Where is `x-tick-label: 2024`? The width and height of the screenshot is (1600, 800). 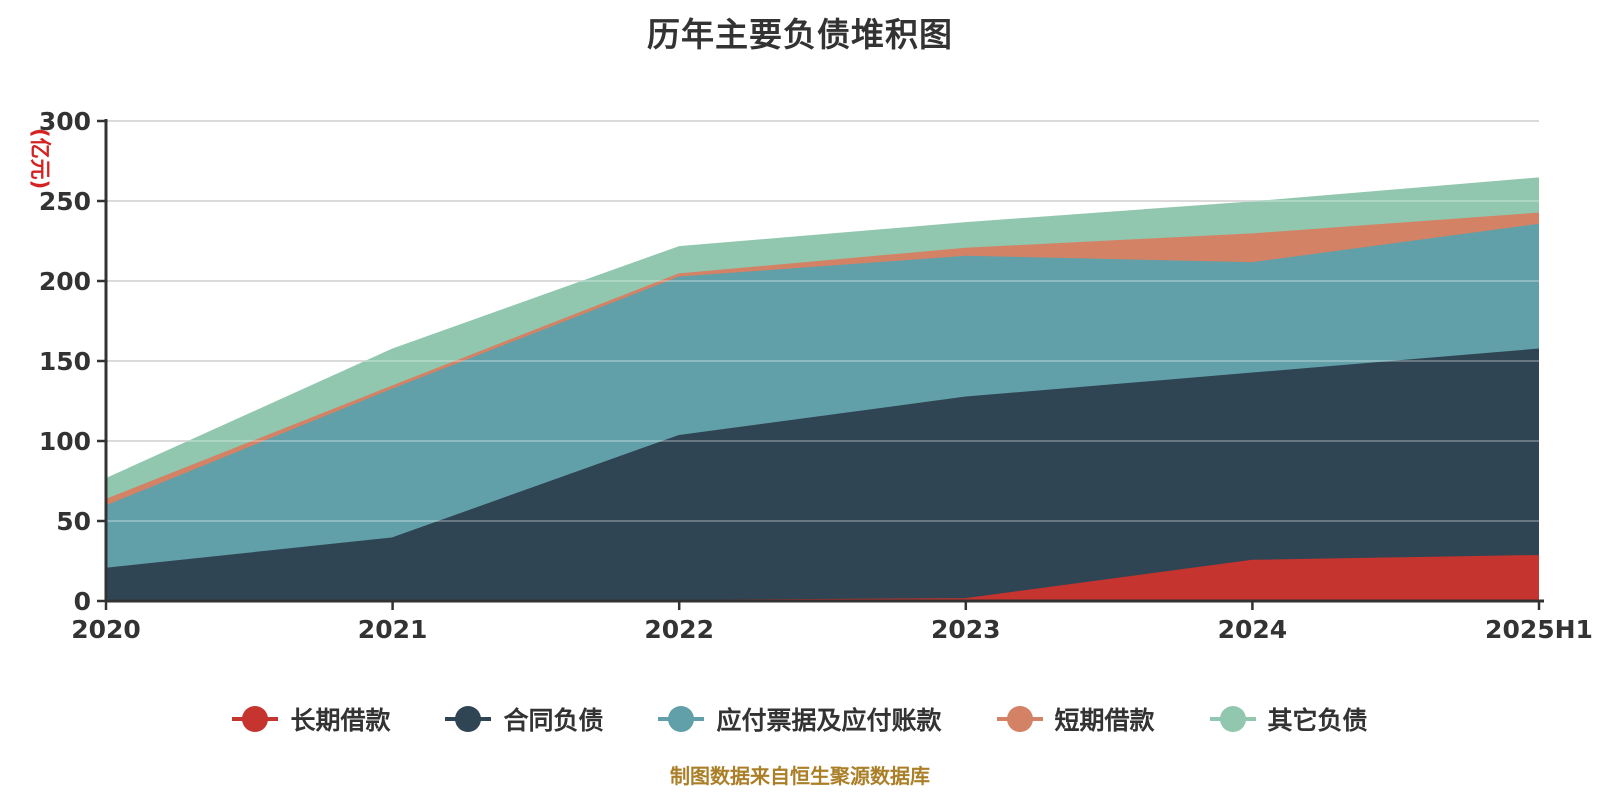 x-tick-label: 2024 is located at coordinates (1253, 629).